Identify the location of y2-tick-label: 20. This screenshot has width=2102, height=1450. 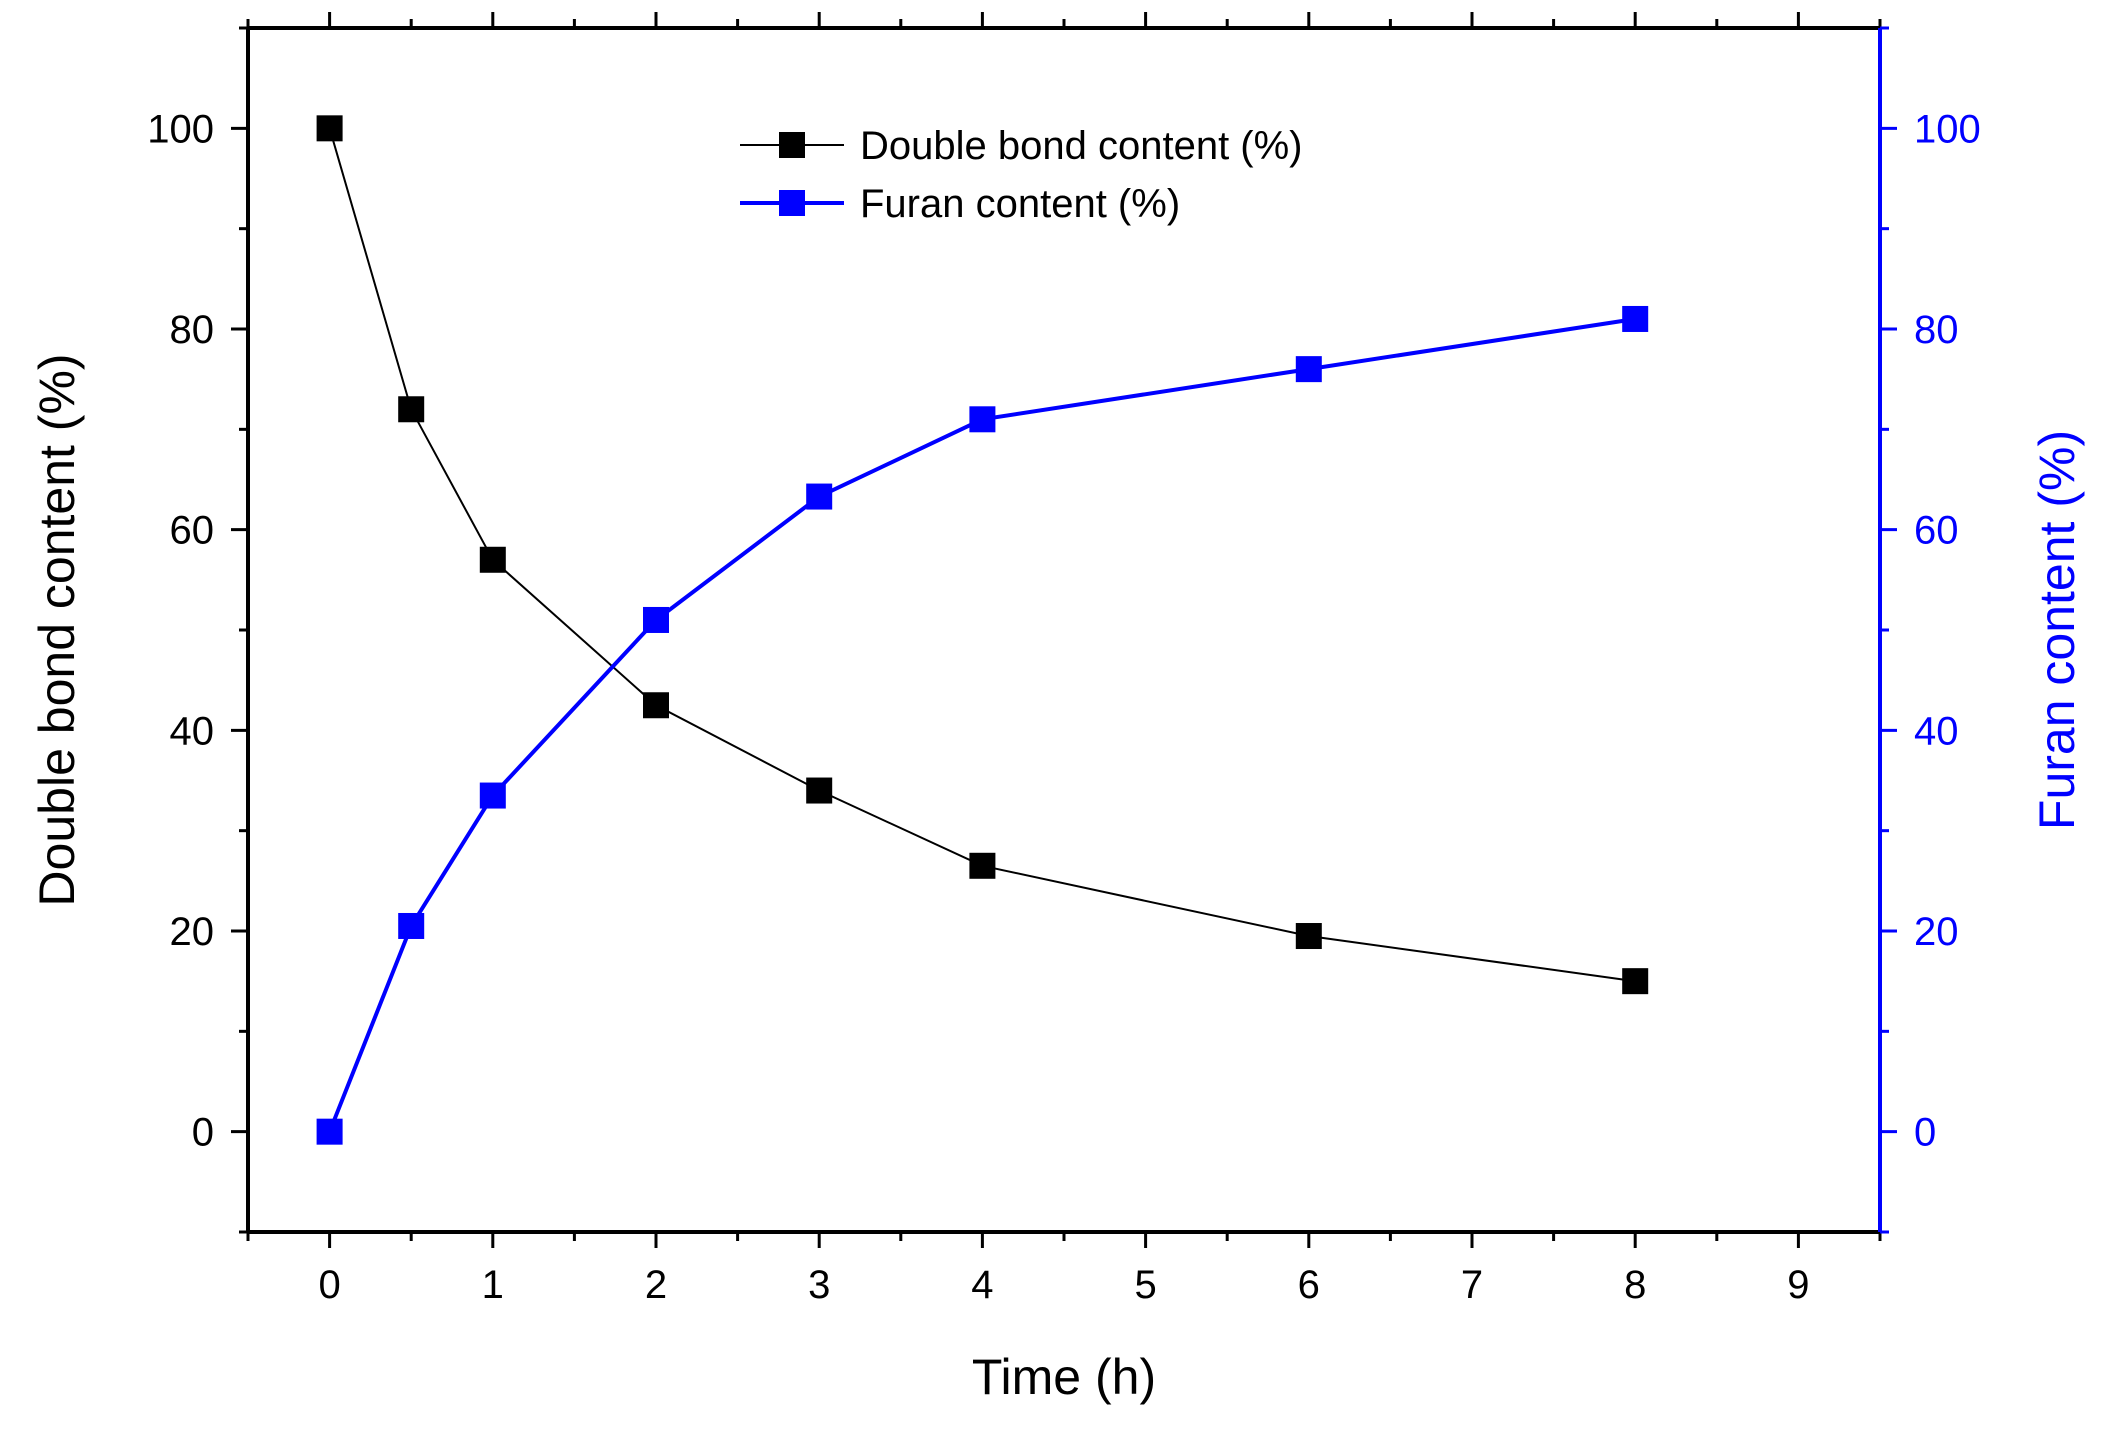
(1936, 932).